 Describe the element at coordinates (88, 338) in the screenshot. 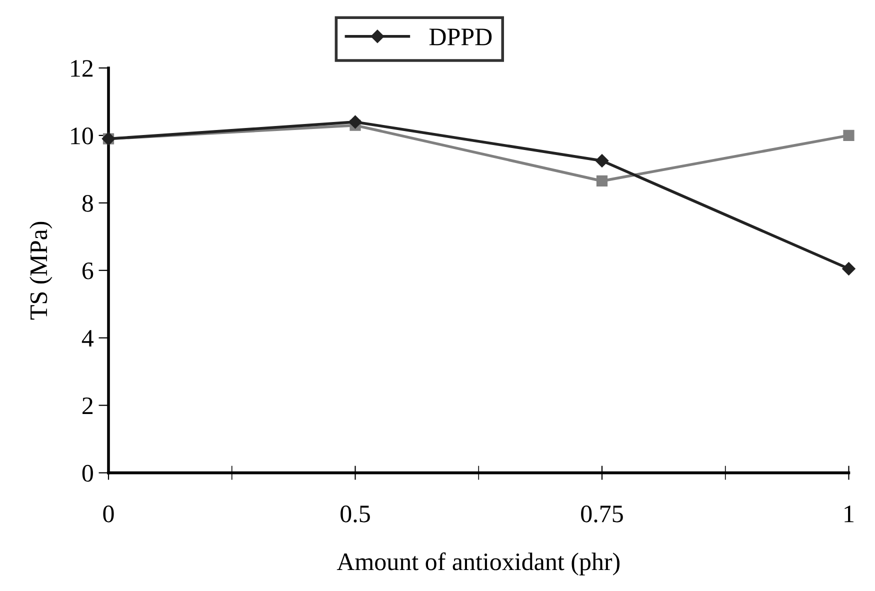

I see `y-tick-label: 4` at that location.